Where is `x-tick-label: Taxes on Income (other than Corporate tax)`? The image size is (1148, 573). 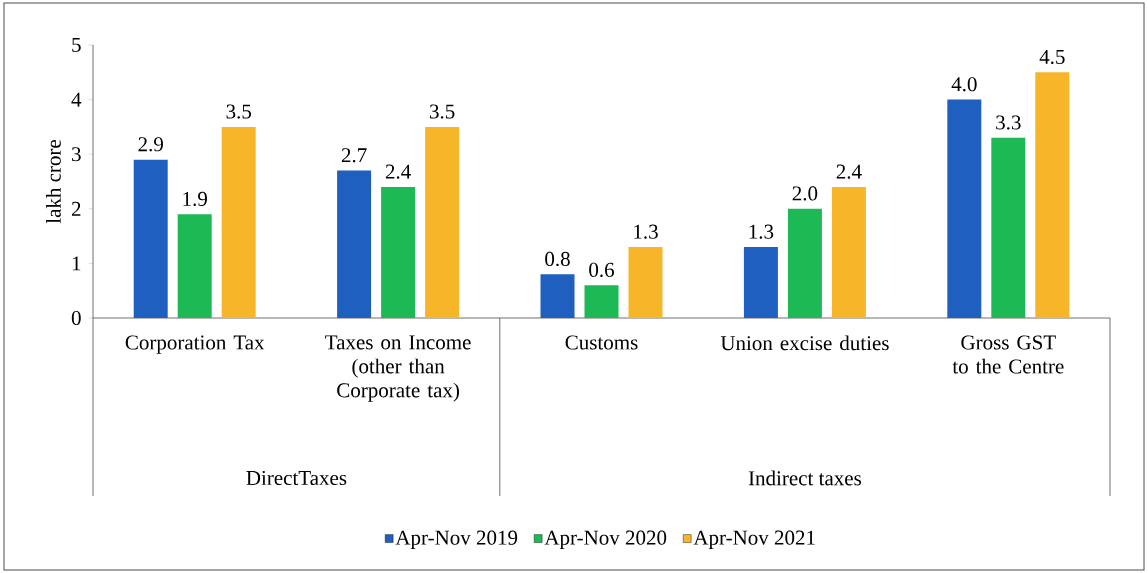 x-tick-label: Taxes on Income (other than Corporate tax) is located at coordinates (398, 368).